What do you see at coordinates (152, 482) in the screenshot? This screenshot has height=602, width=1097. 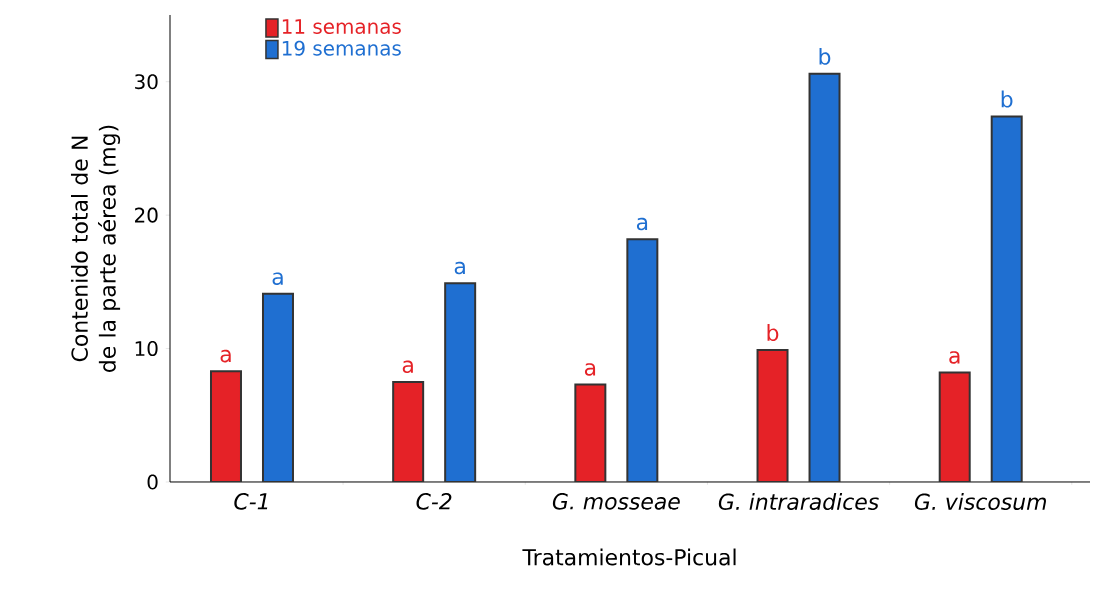 I see `y-tick-label: 0` at bounding box center [152, 482].